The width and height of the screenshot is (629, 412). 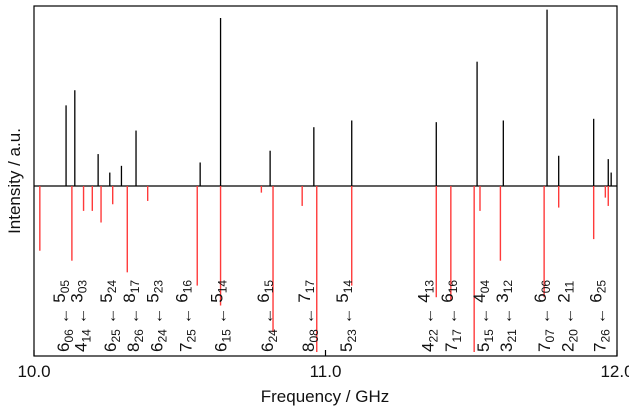 I want to click on transition-label-3: 826 ← 817, so click(x=133, y=316).